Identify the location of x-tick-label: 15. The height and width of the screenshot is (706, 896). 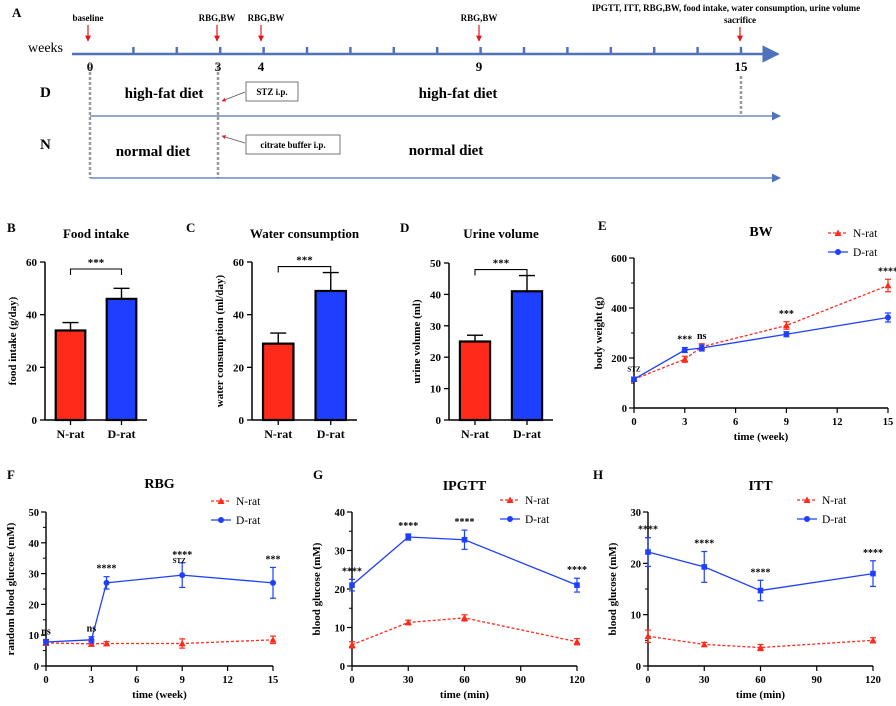
(273, 680).